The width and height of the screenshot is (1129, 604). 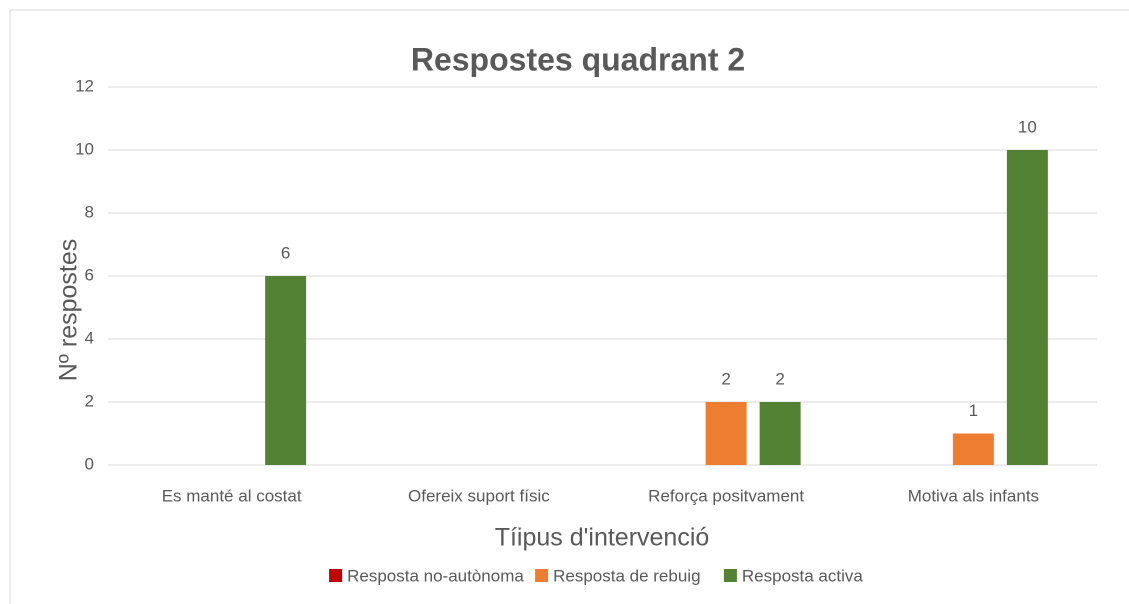 I want to click on data-label: 10, so click(x=1027, y=126).